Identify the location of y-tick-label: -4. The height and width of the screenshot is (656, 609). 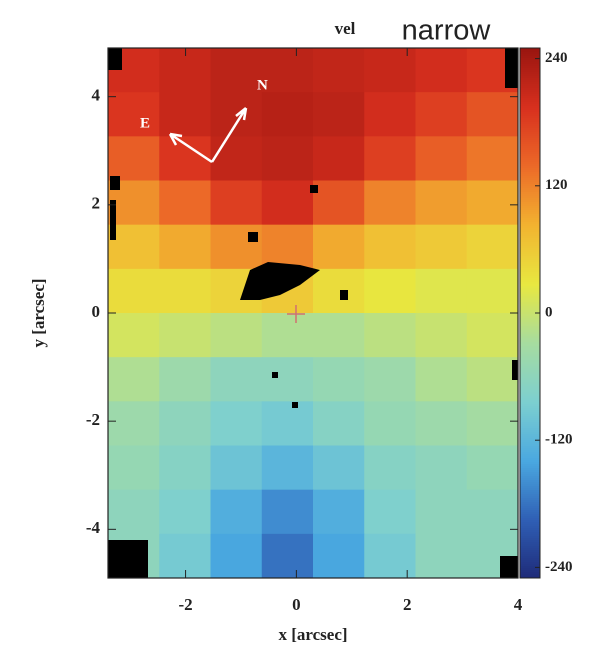
(93, 527).